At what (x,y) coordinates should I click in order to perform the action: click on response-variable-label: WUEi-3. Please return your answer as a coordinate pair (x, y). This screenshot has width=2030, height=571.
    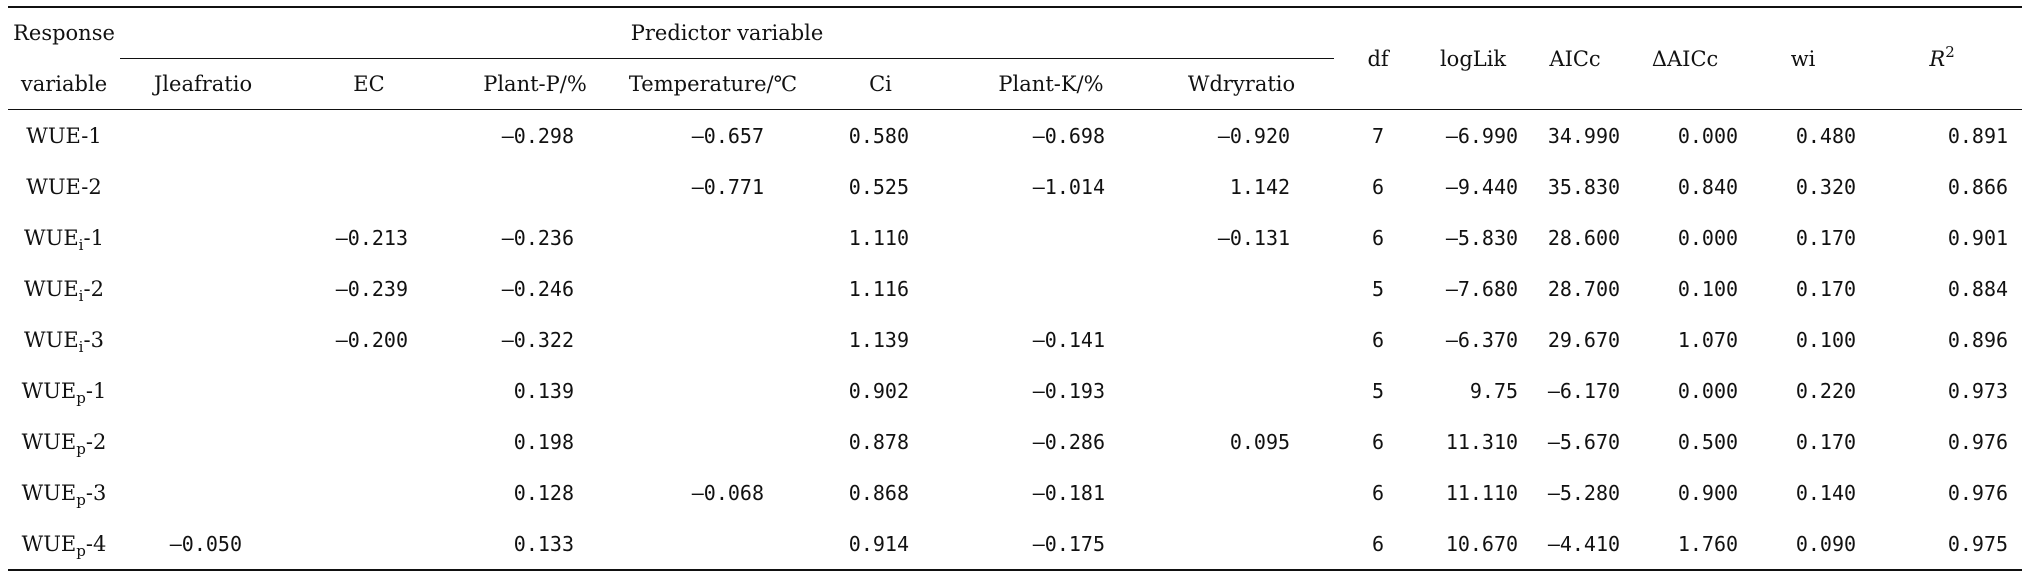
    Looking at the image, I should click on (64, 339).